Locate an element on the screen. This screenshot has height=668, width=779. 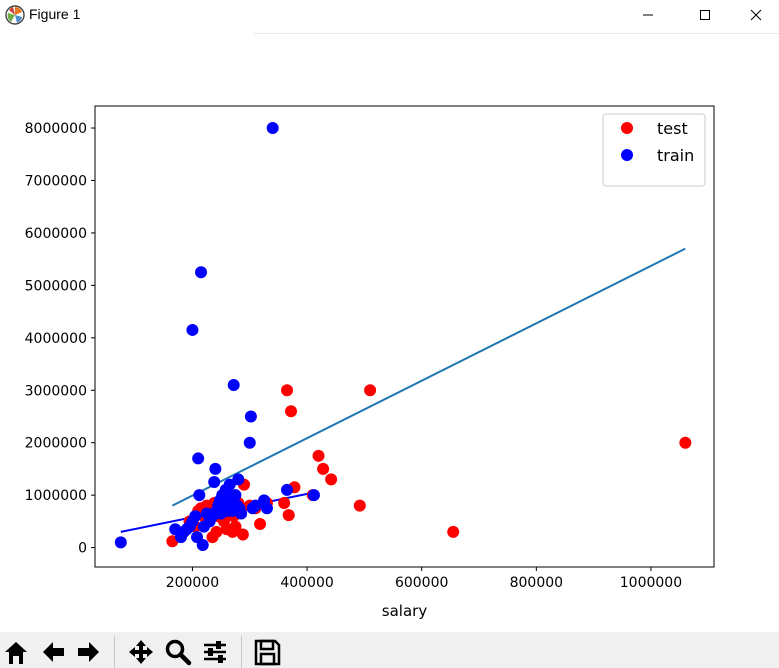
legend-label: test is located at coordinates (672, 128).